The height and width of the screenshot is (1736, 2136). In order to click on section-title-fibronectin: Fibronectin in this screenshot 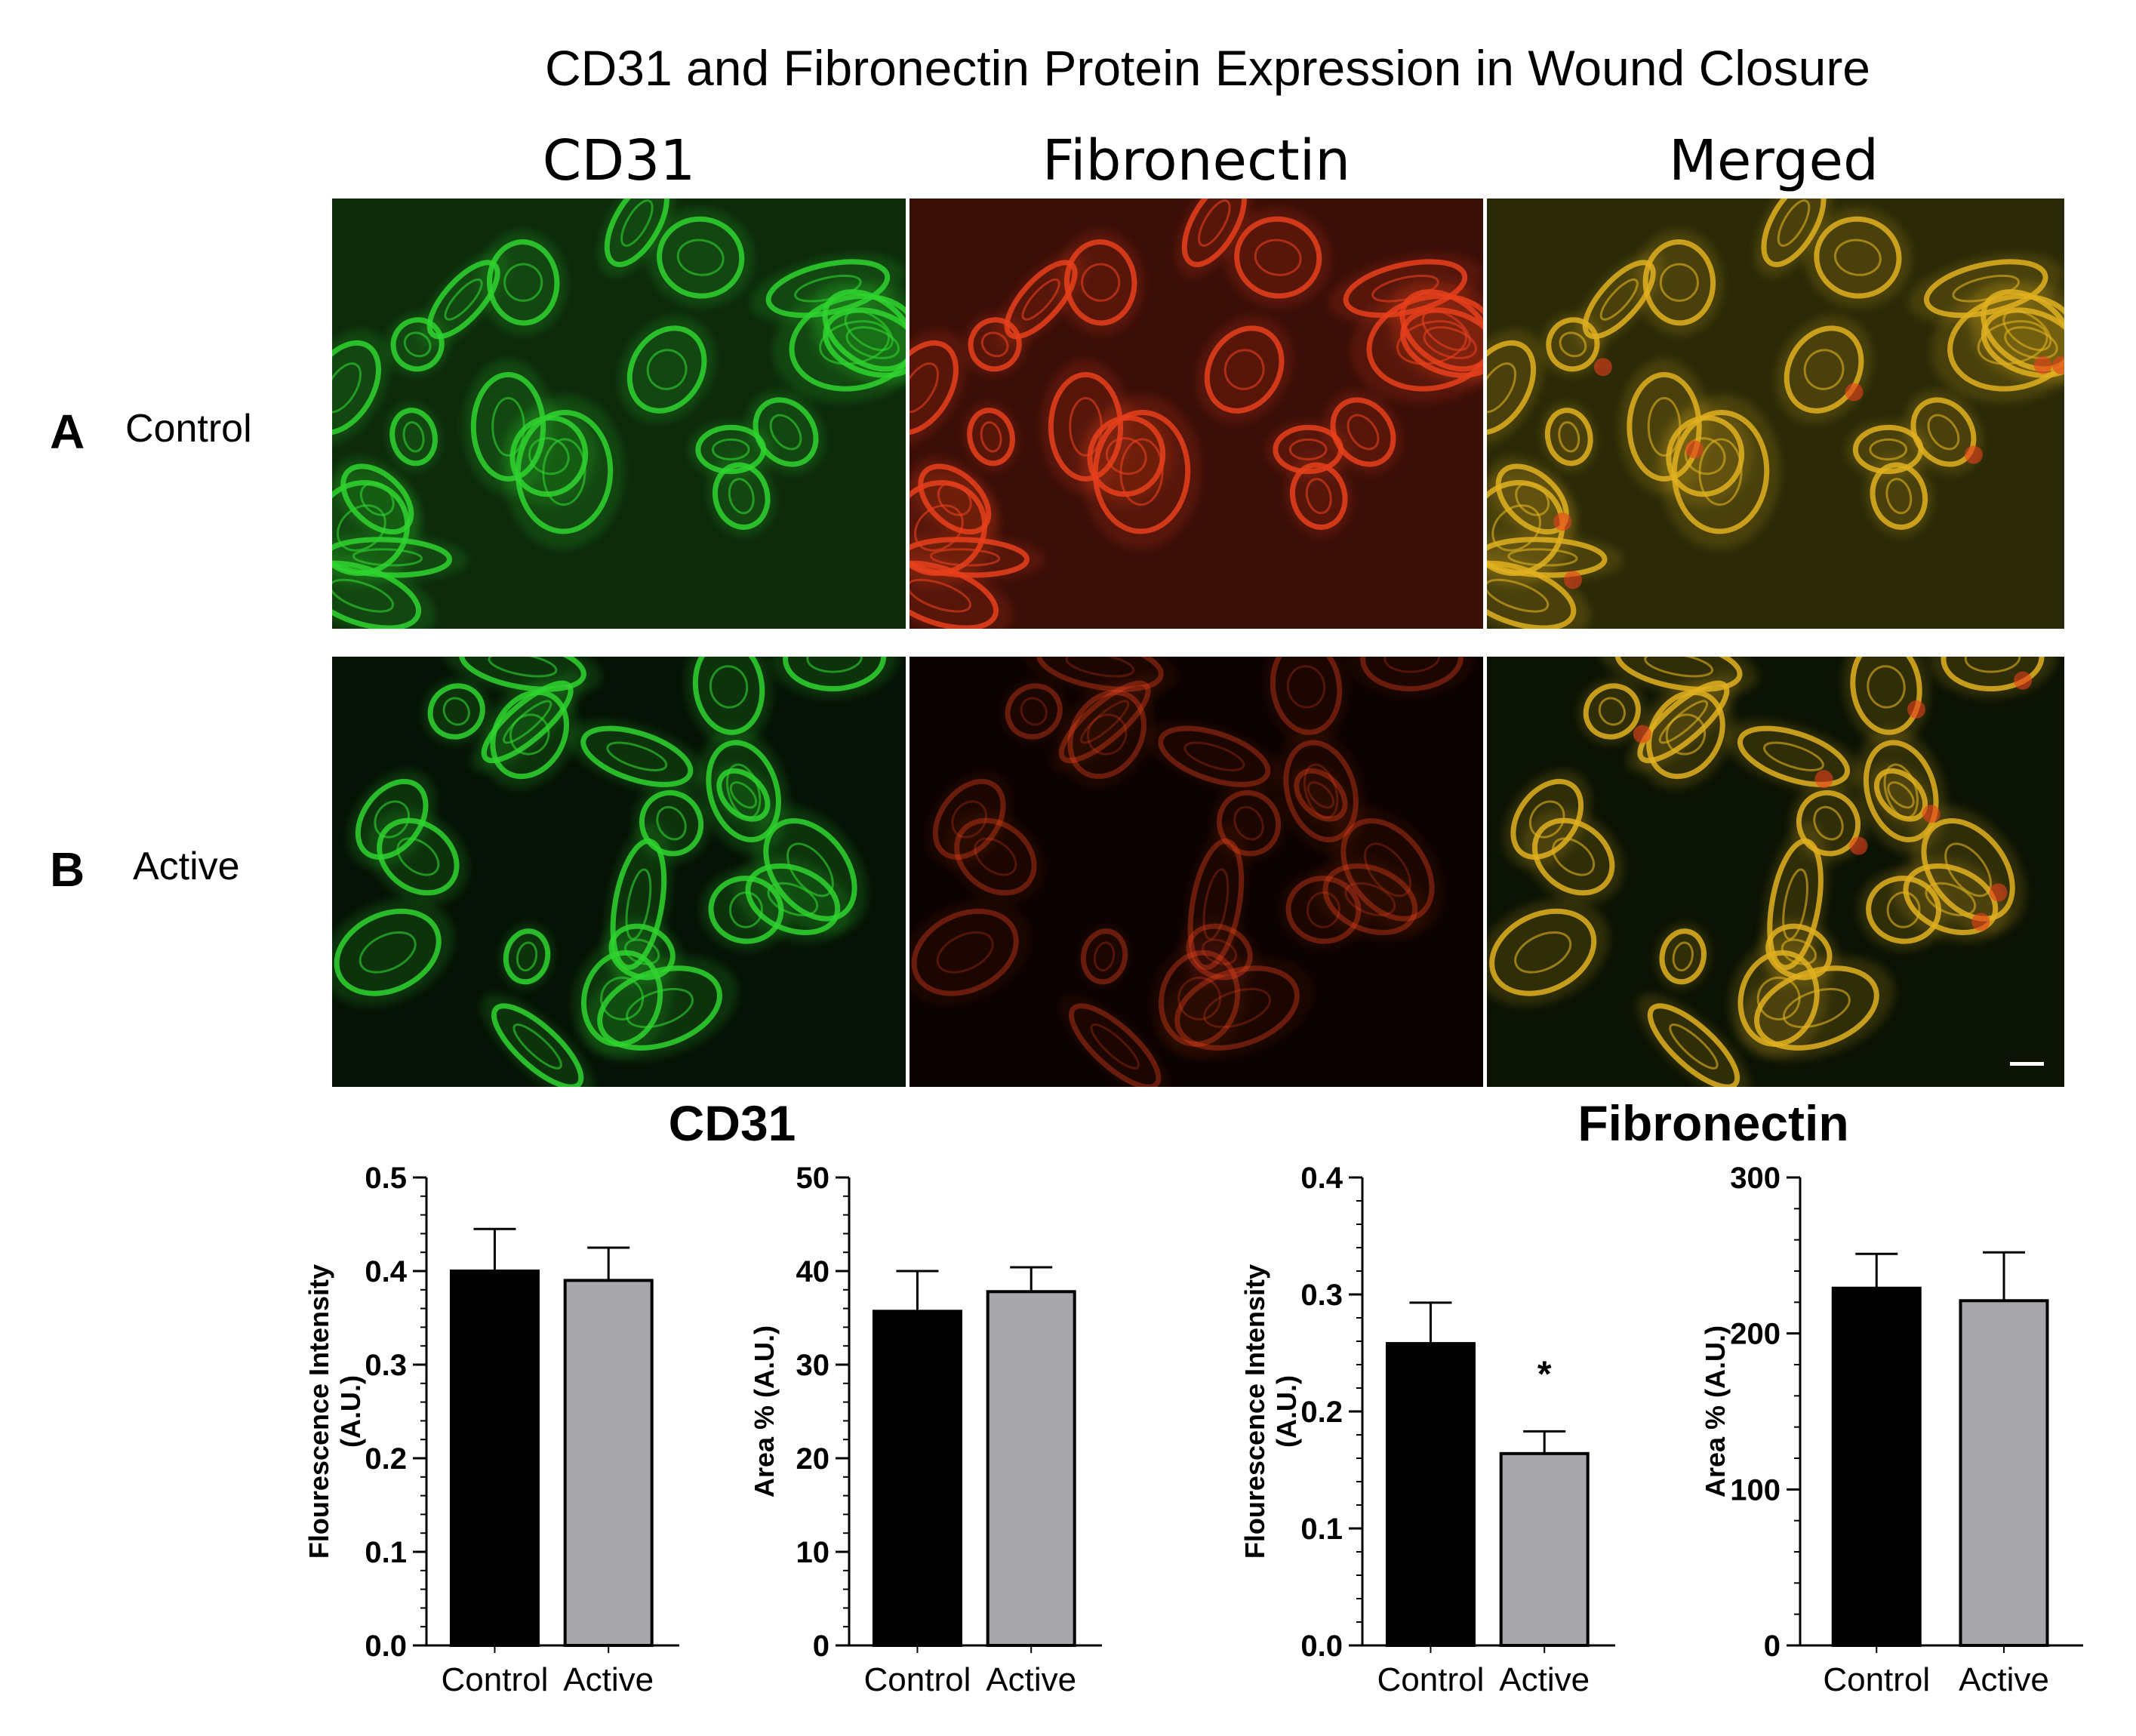, I will do `click(1713, 1123)`.